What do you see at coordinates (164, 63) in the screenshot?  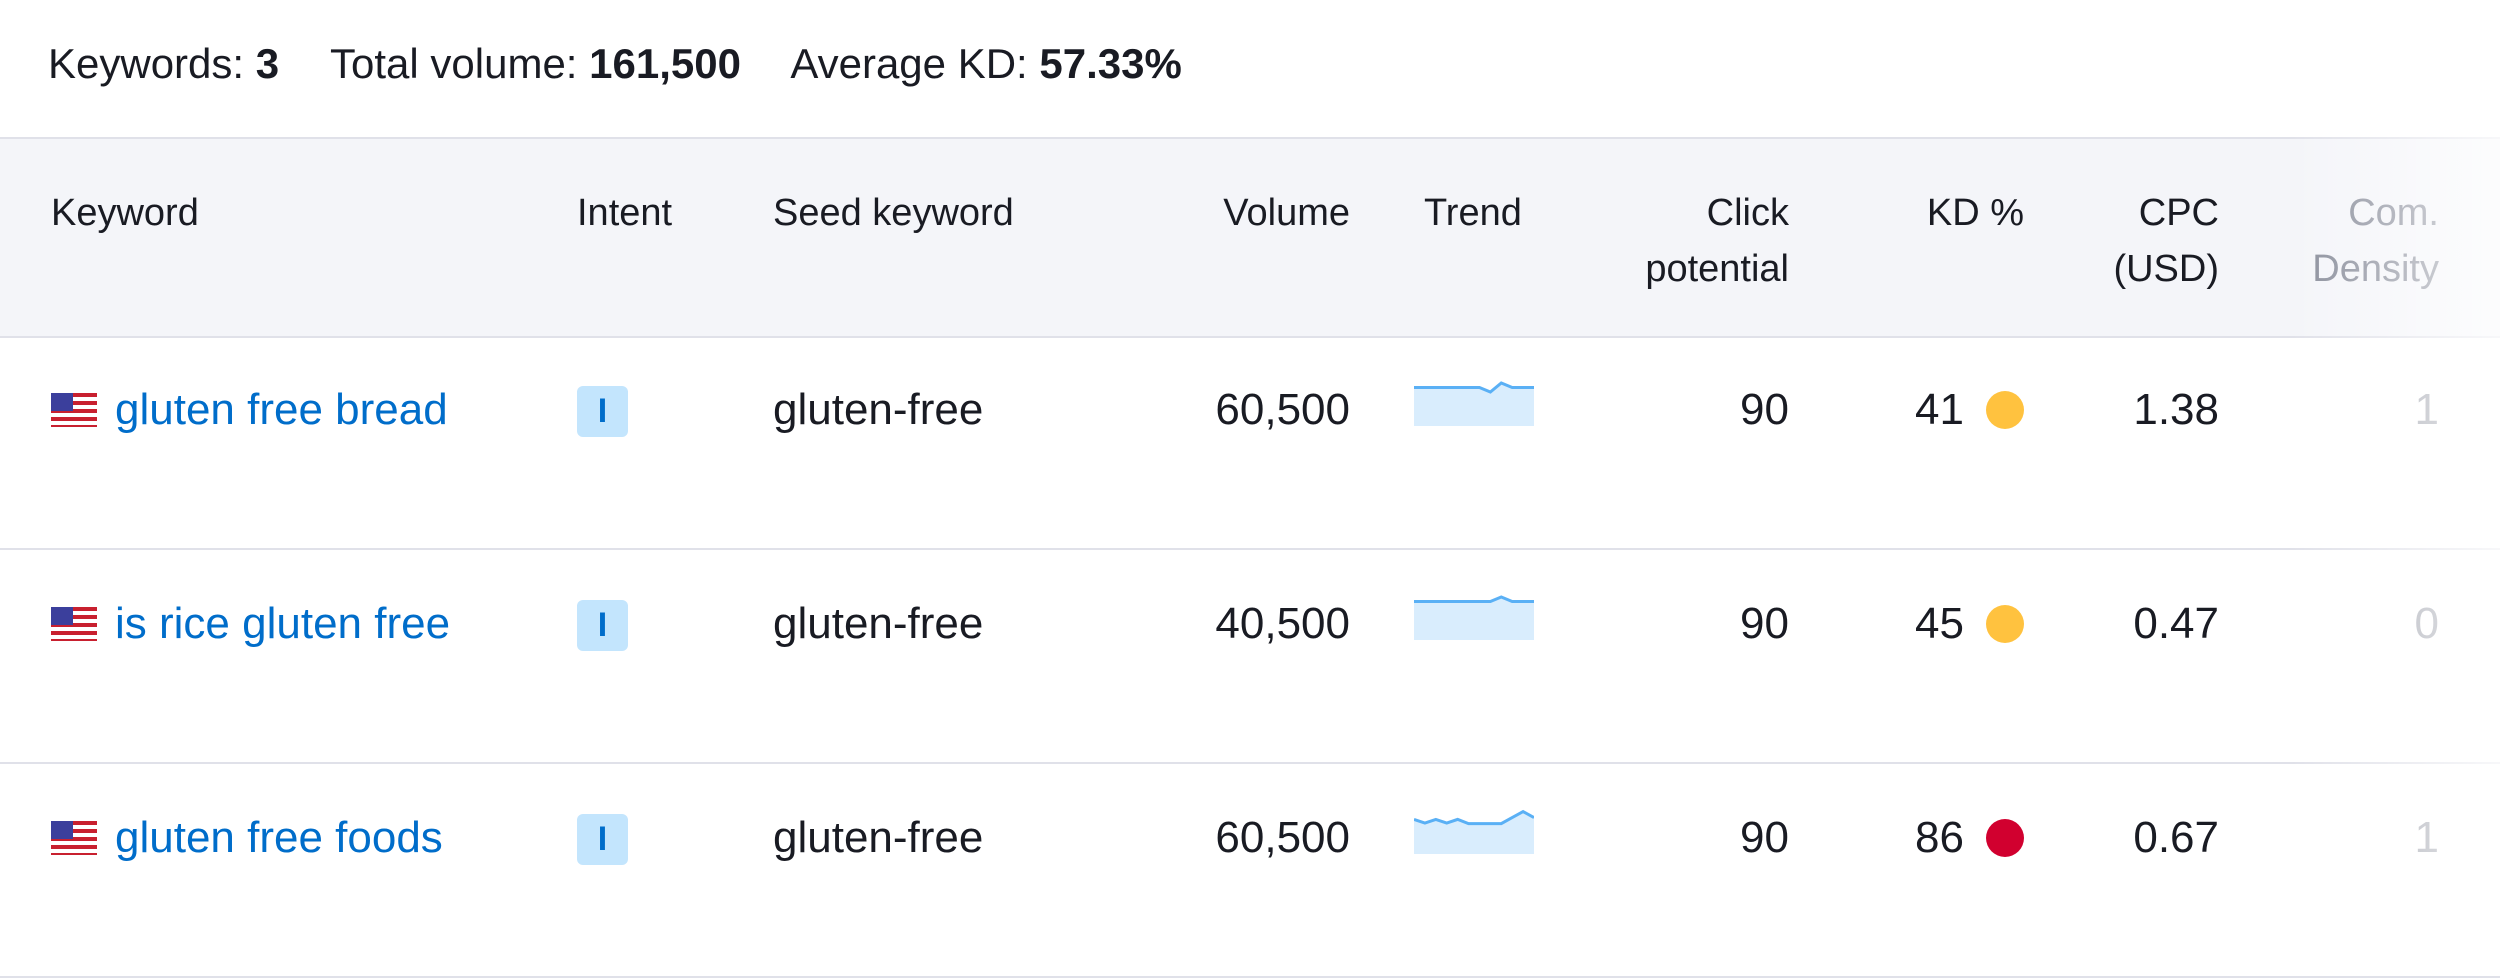 I see `keywords-count: Keywords: 3` at bounding box center [164, 63].